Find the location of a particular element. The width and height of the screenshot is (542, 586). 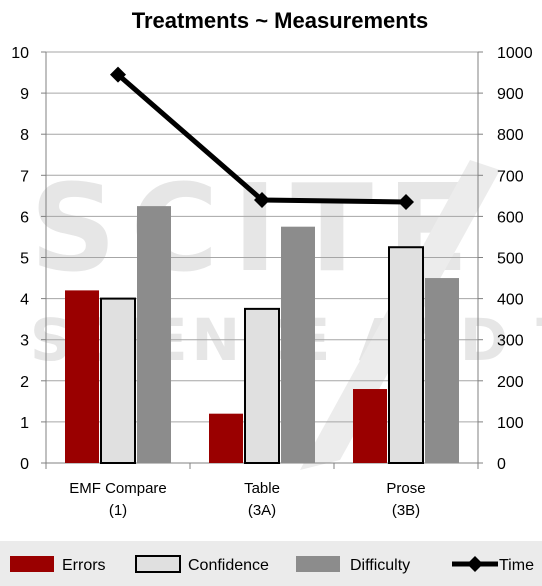

category-label: (3A) is located at coordinates (262, 510).